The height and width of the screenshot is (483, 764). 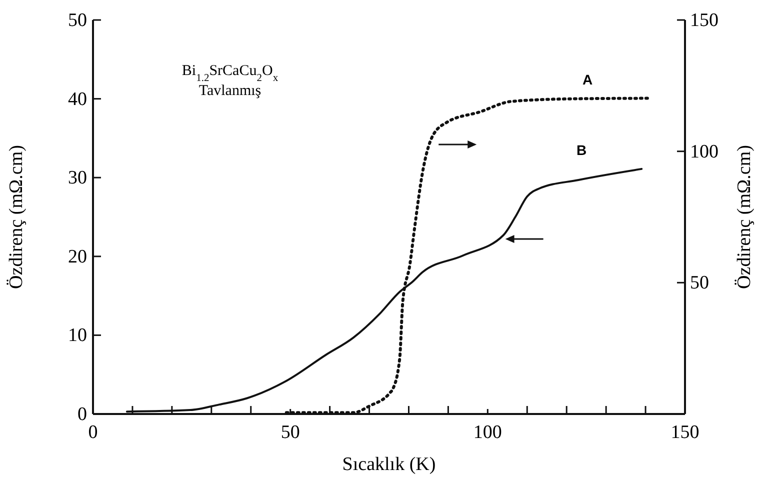 What do you see at coordinates (487, 432) in the screenshot?
I see `x-tick-label: 100` at bounding box center [487, 432].